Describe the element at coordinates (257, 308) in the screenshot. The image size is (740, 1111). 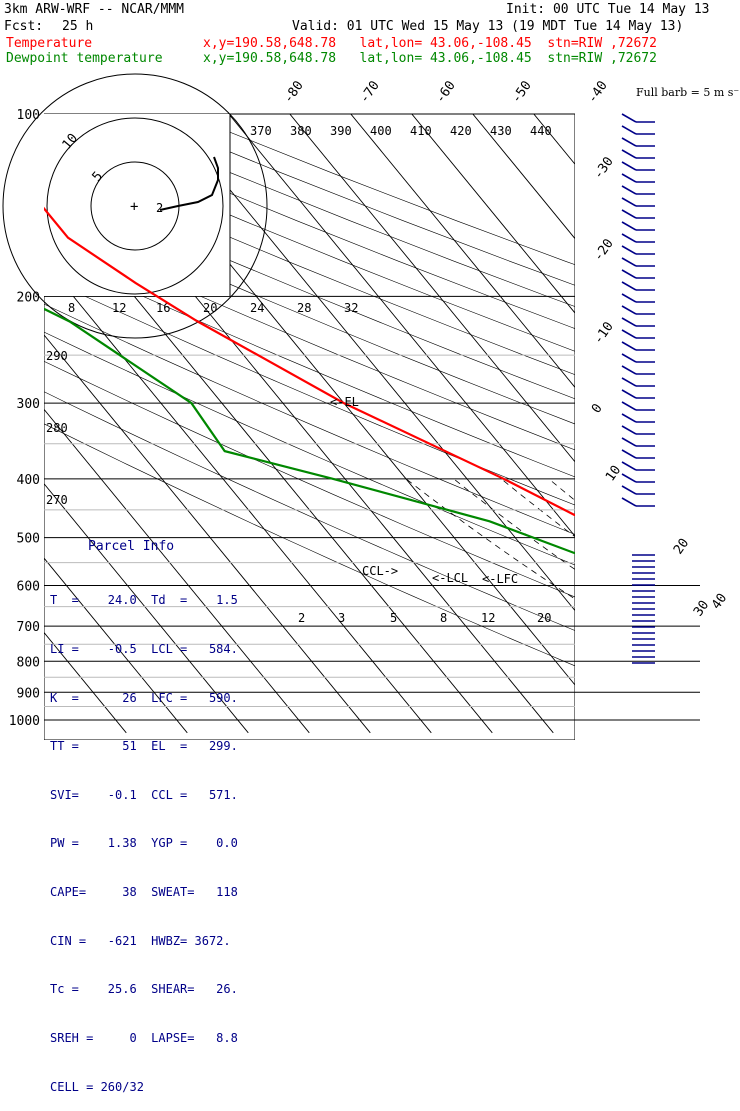
I see `mixing-ratio-label: 24` at that location.